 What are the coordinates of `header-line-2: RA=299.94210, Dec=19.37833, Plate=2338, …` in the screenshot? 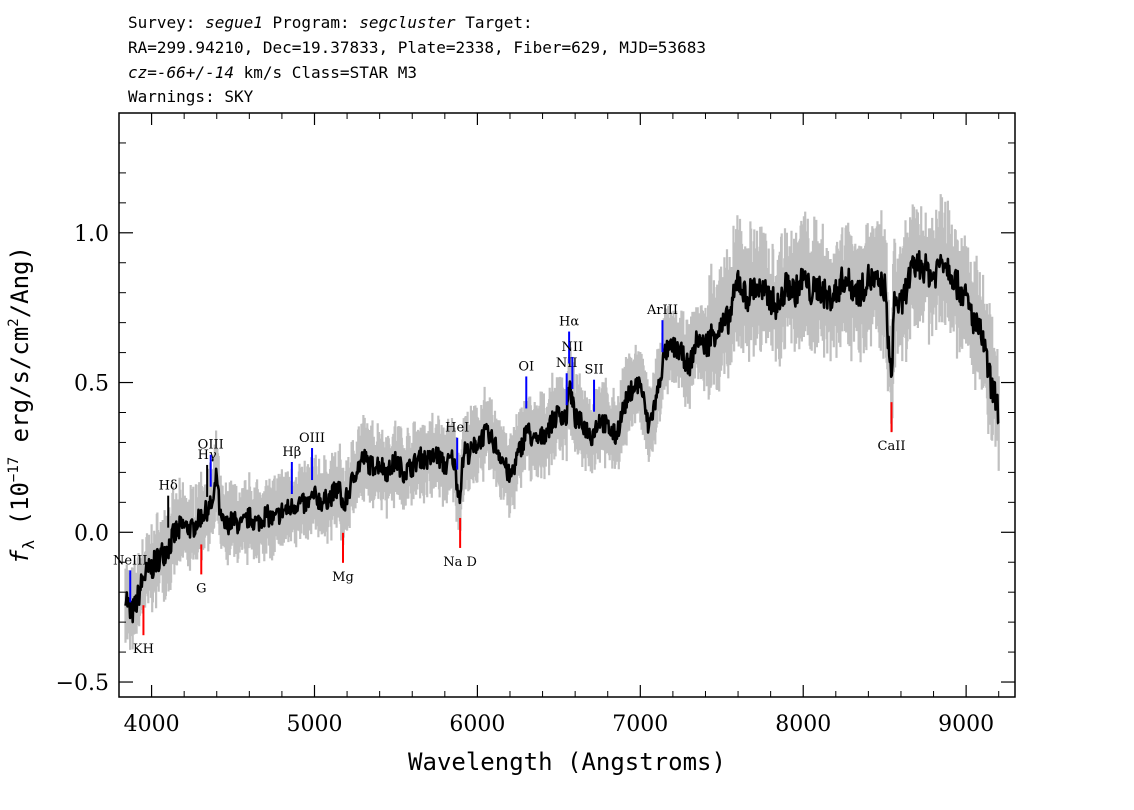 It's located at (417, 47).